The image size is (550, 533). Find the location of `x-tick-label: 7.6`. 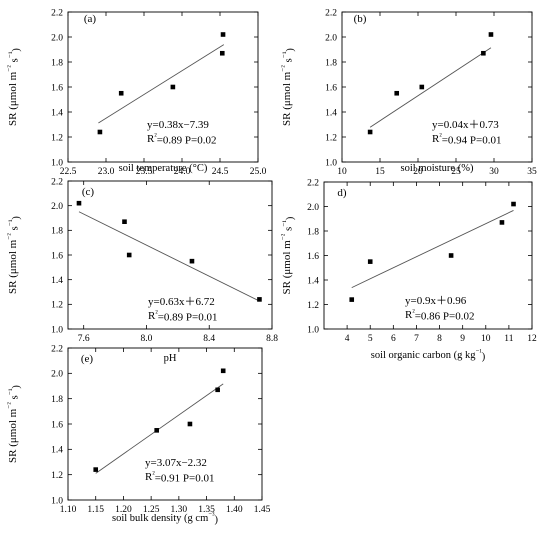

x-tick-label: 7.6 is located at coordinates (84, 339).